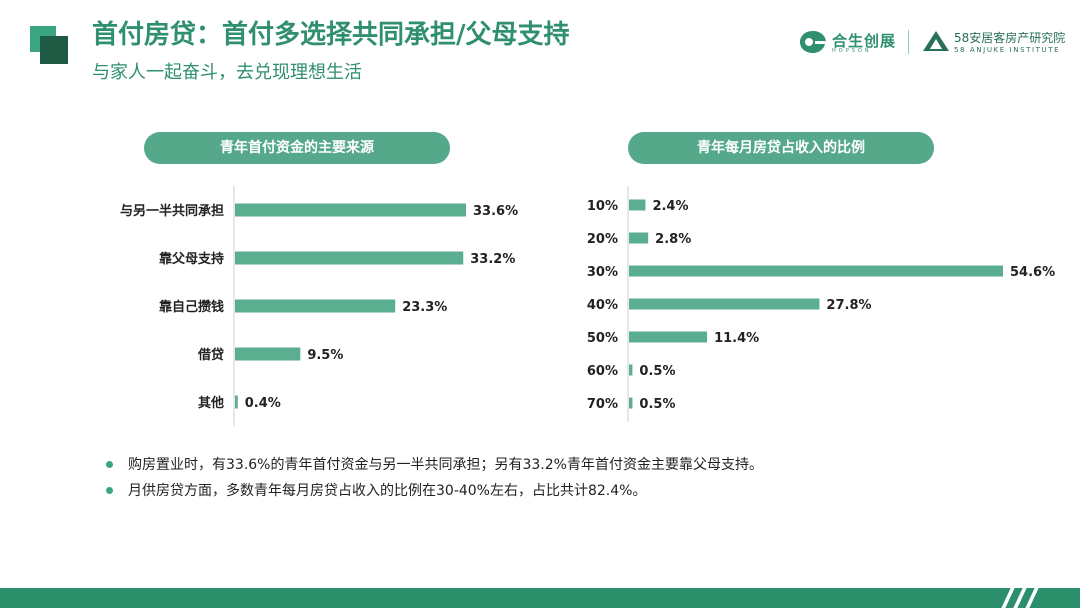  I want to click on anjuke-logo-icon, so click(936, 41).